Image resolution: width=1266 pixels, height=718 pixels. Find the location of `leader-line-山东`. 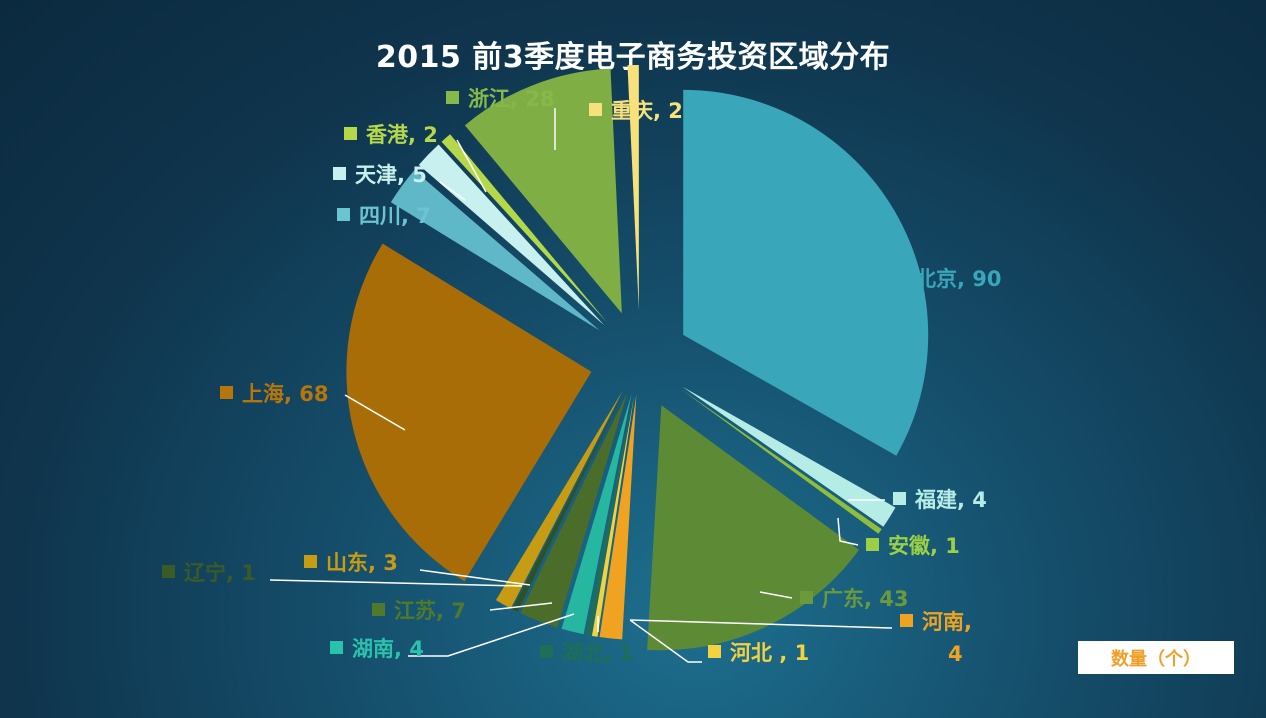

leader-line-山东 is located at coordinates (475, 577).